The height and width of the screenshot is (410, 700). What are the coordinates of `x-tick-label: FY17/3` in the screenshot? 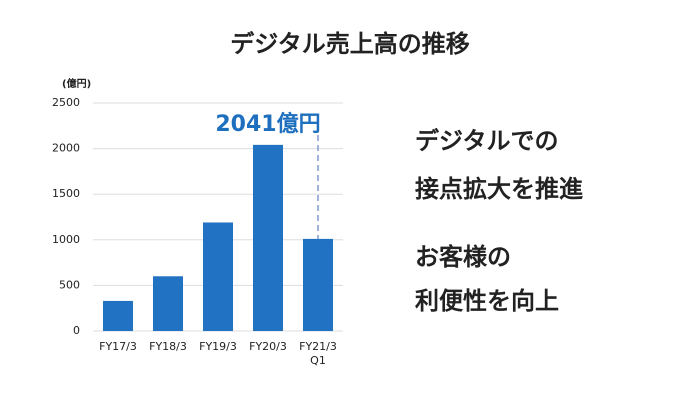 It's located at (118, 346).